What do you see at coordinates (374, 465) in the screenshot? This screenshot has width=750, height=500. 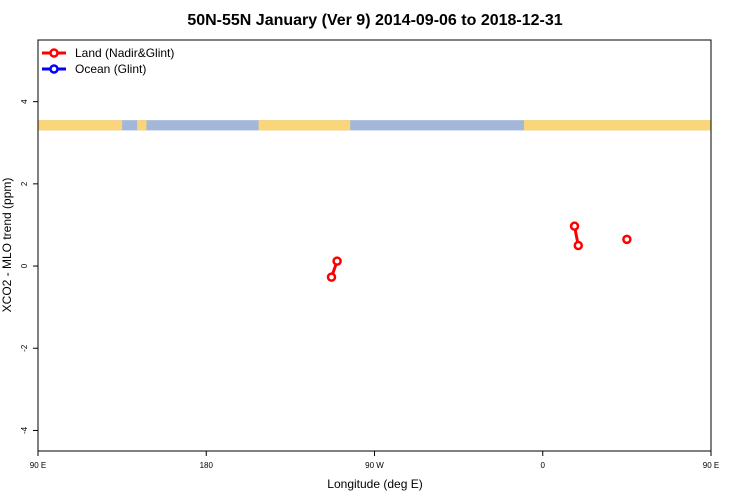 I see `x-tick-label: 90 W` at bounding box center [374, 465].